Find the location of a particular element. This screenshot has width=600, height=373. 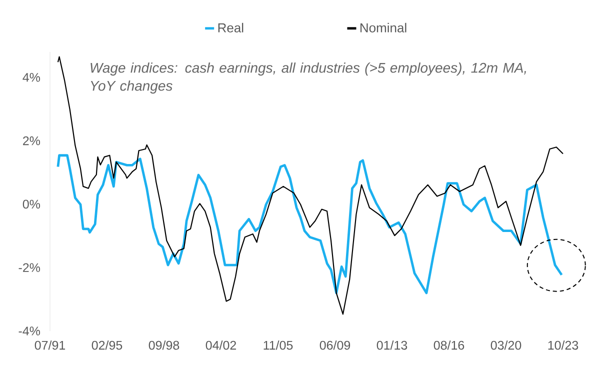

x-tick-label: 11/05 is located at coordinates (278, 345).